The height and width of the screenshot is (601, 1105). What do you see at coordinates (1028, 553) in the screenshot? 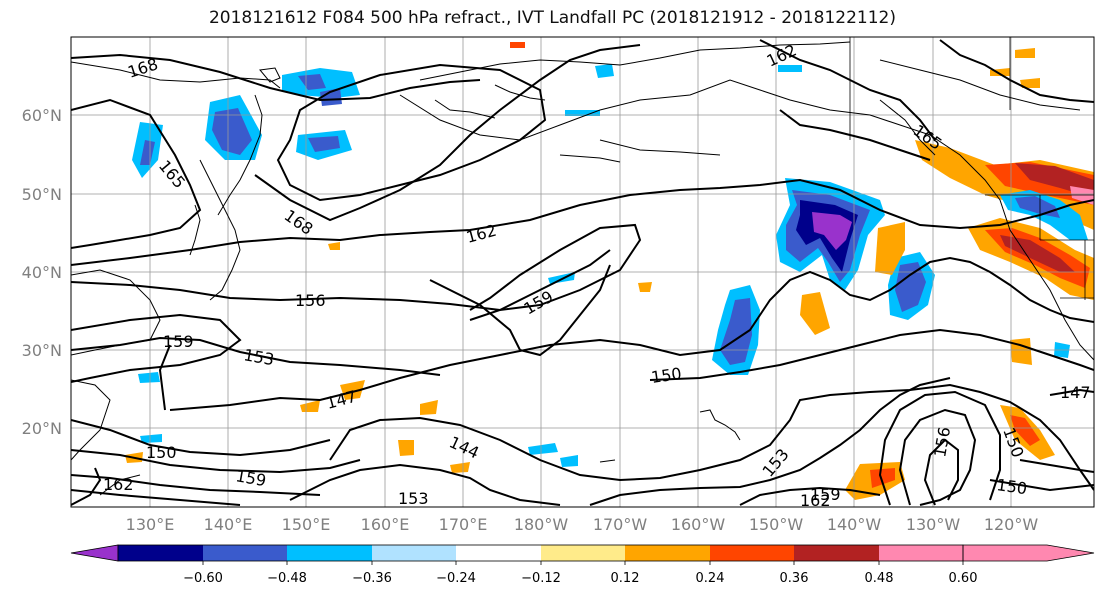
I see `colorbar-max-arrow` at bounding box center [1028, 553].